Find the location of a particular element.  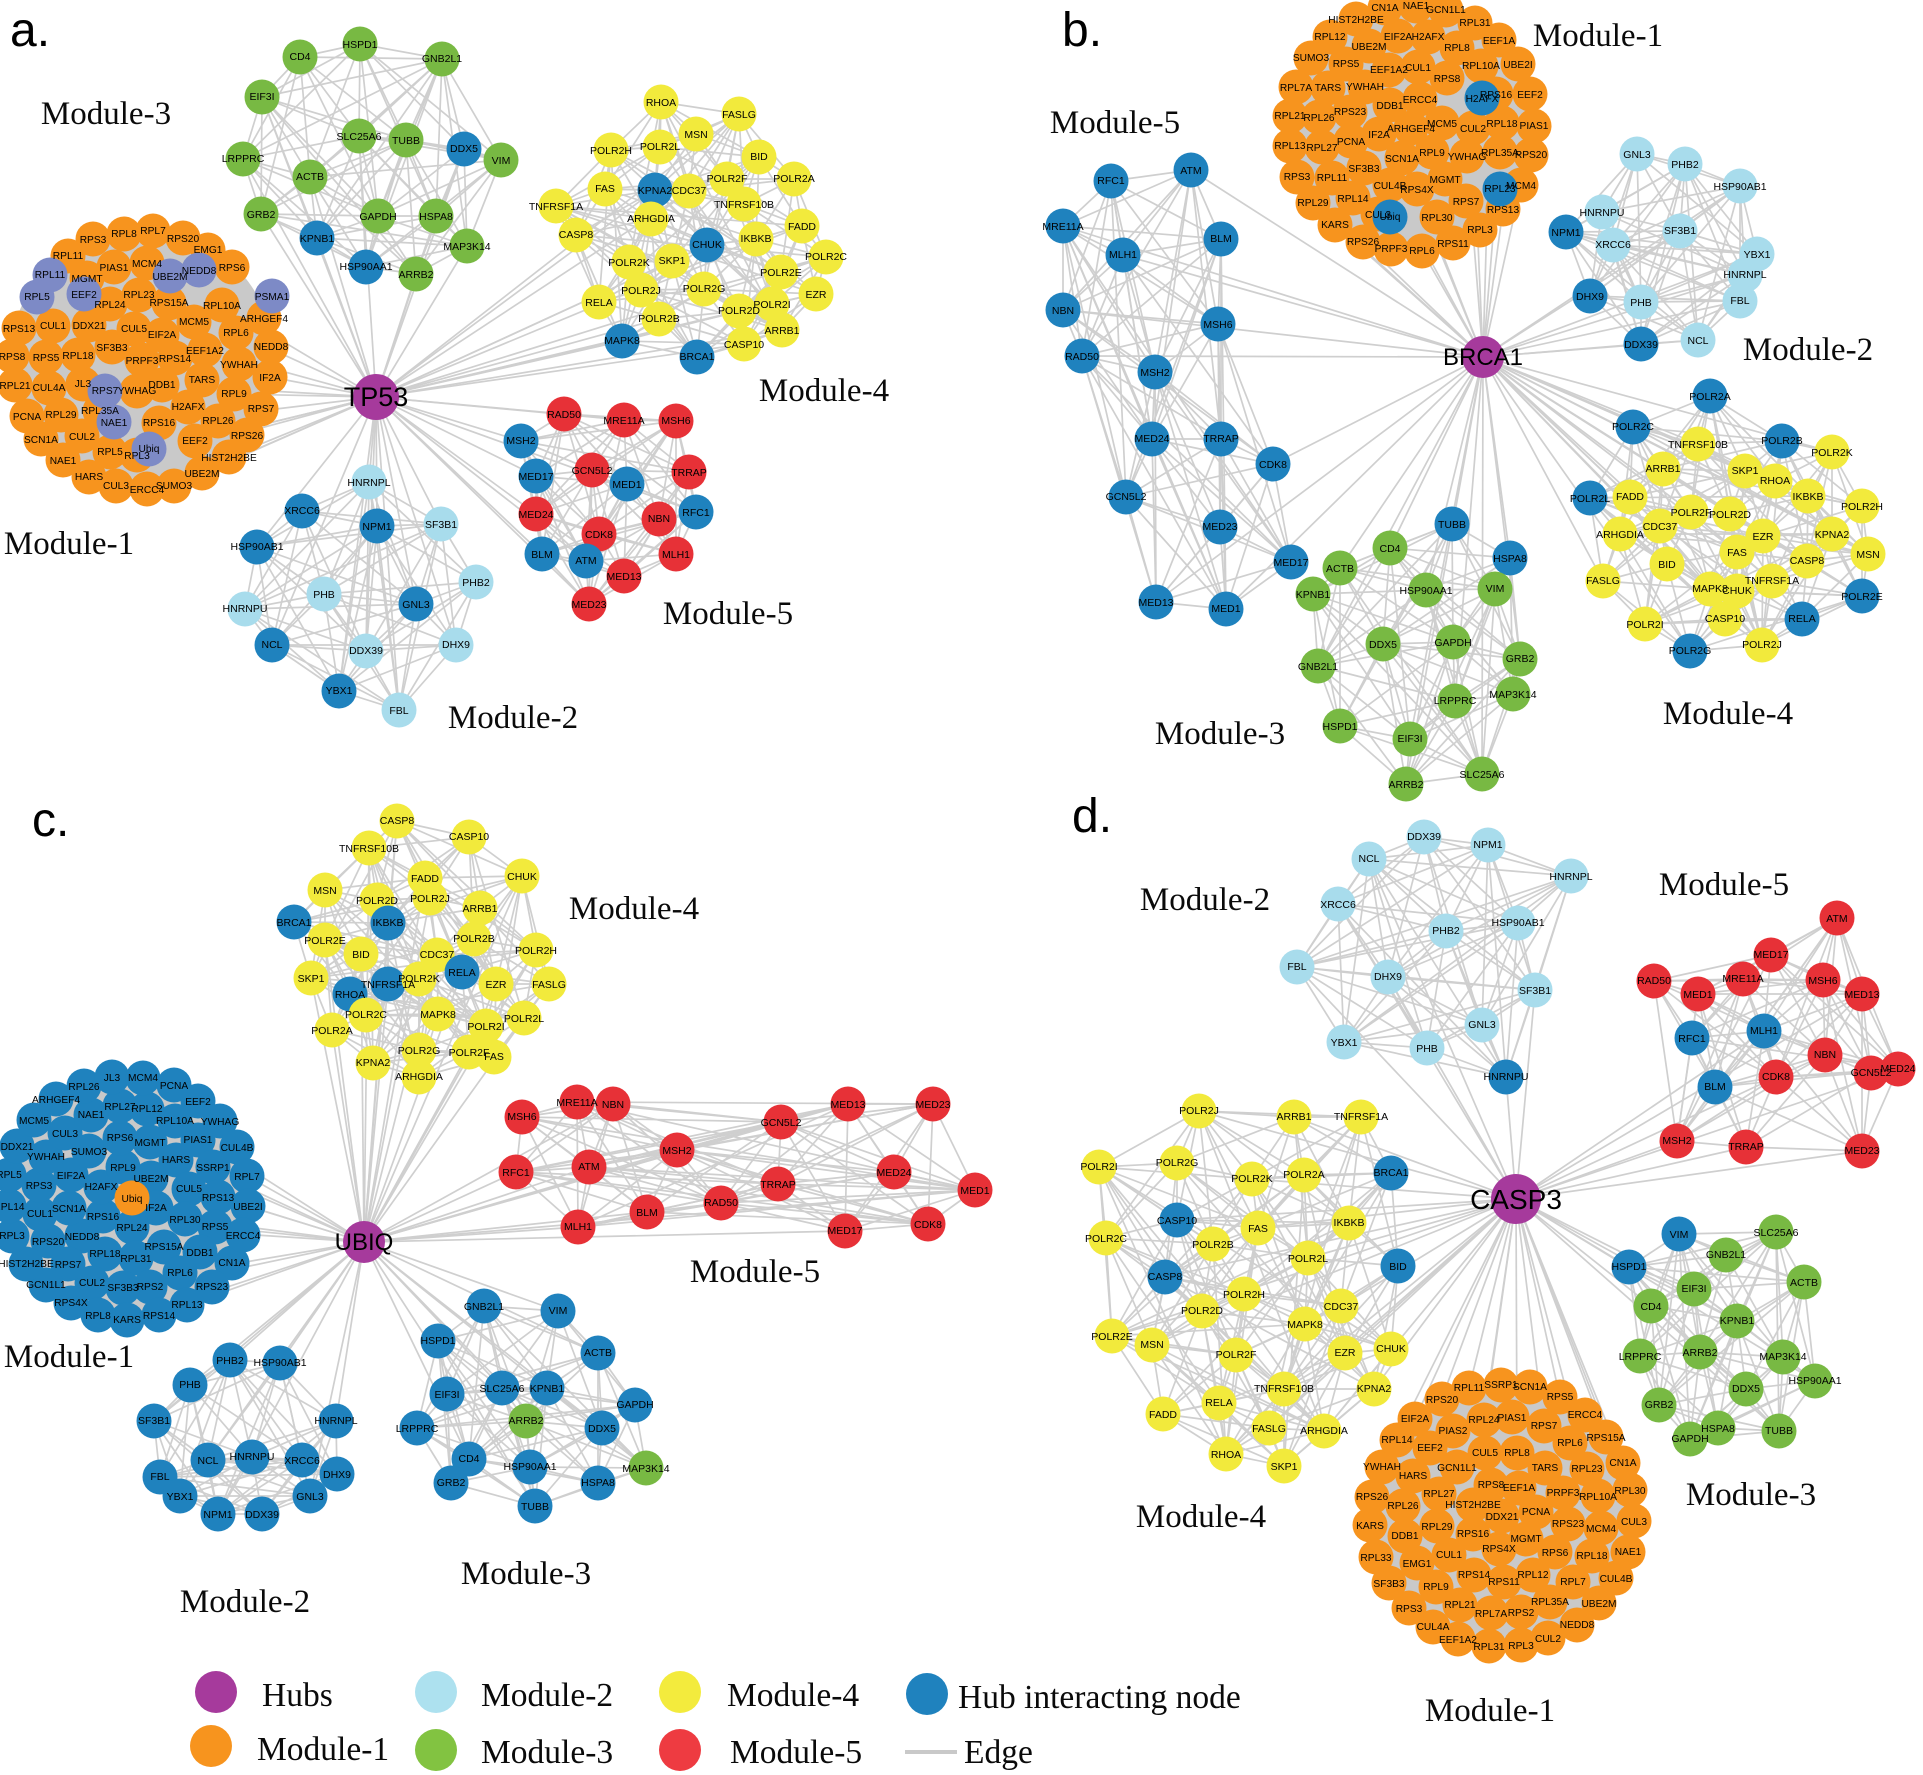

svg-text: SSRP1 is located at coordinates (1501, 1385).